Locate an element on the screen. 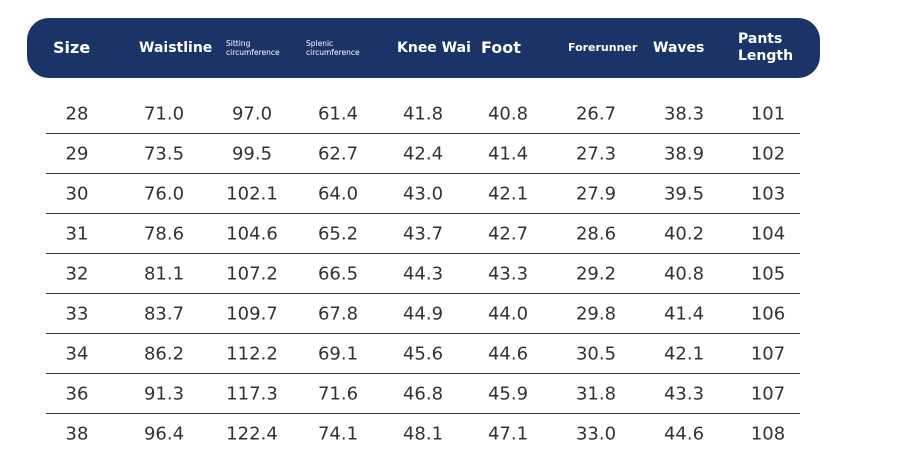  table-cell: 91.3 is located at coordinates (164, 394).